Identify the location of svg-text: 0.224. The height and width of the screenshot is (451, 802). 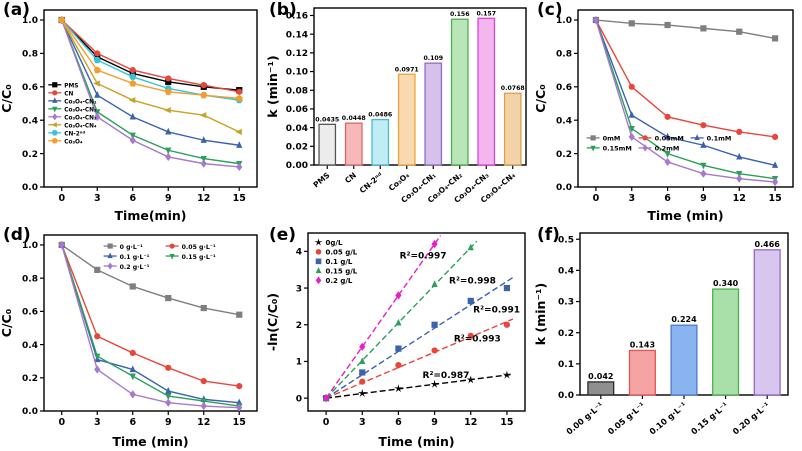
(684, 319).